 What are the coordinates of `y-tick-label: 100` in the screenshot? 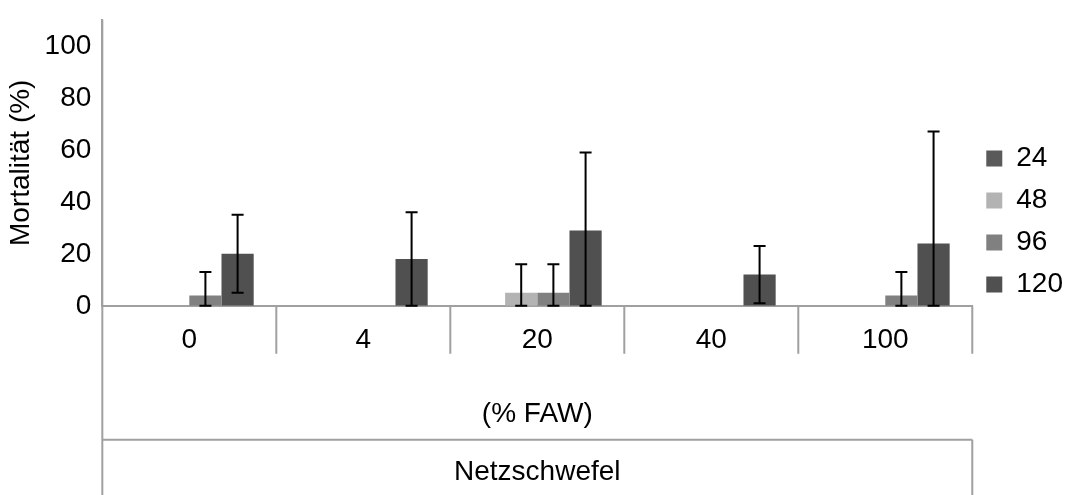 It's located at (68, 44).